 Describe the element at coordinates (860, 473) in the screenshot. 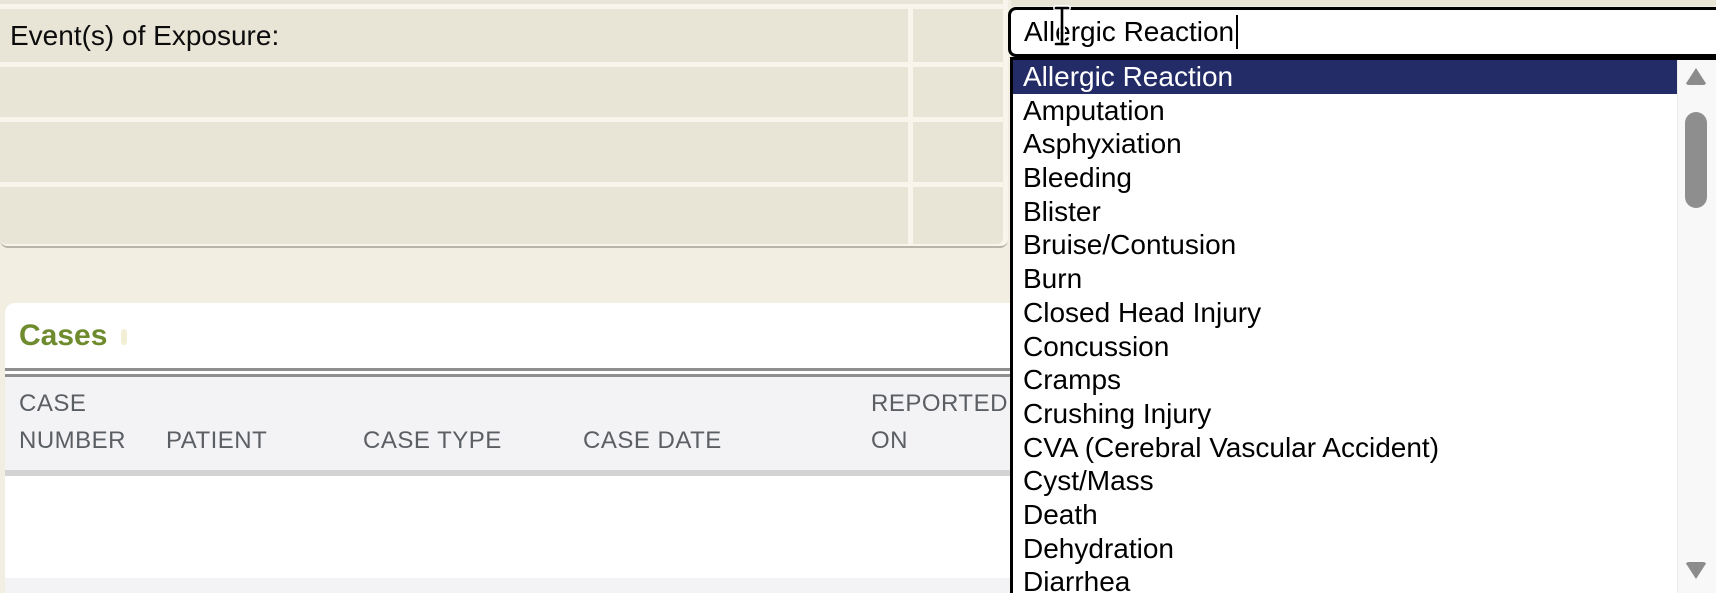

I see `table-header-divider` at that location.